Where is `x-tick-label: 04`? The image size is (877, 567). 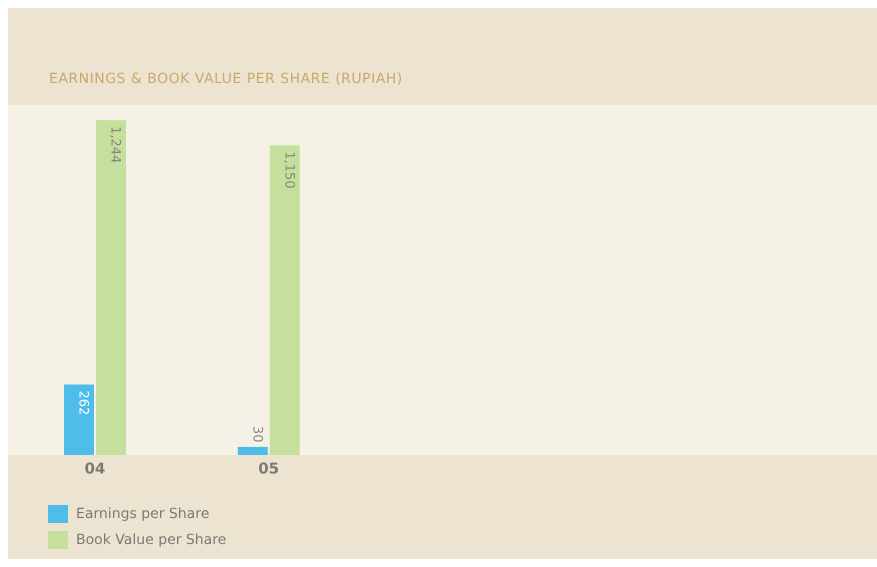
x-tick-label: 04 is located at coordinates (95, 469).